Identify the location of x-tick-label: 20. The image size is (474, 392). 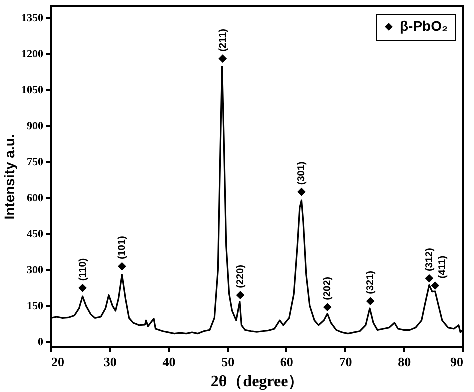
(58, 362).